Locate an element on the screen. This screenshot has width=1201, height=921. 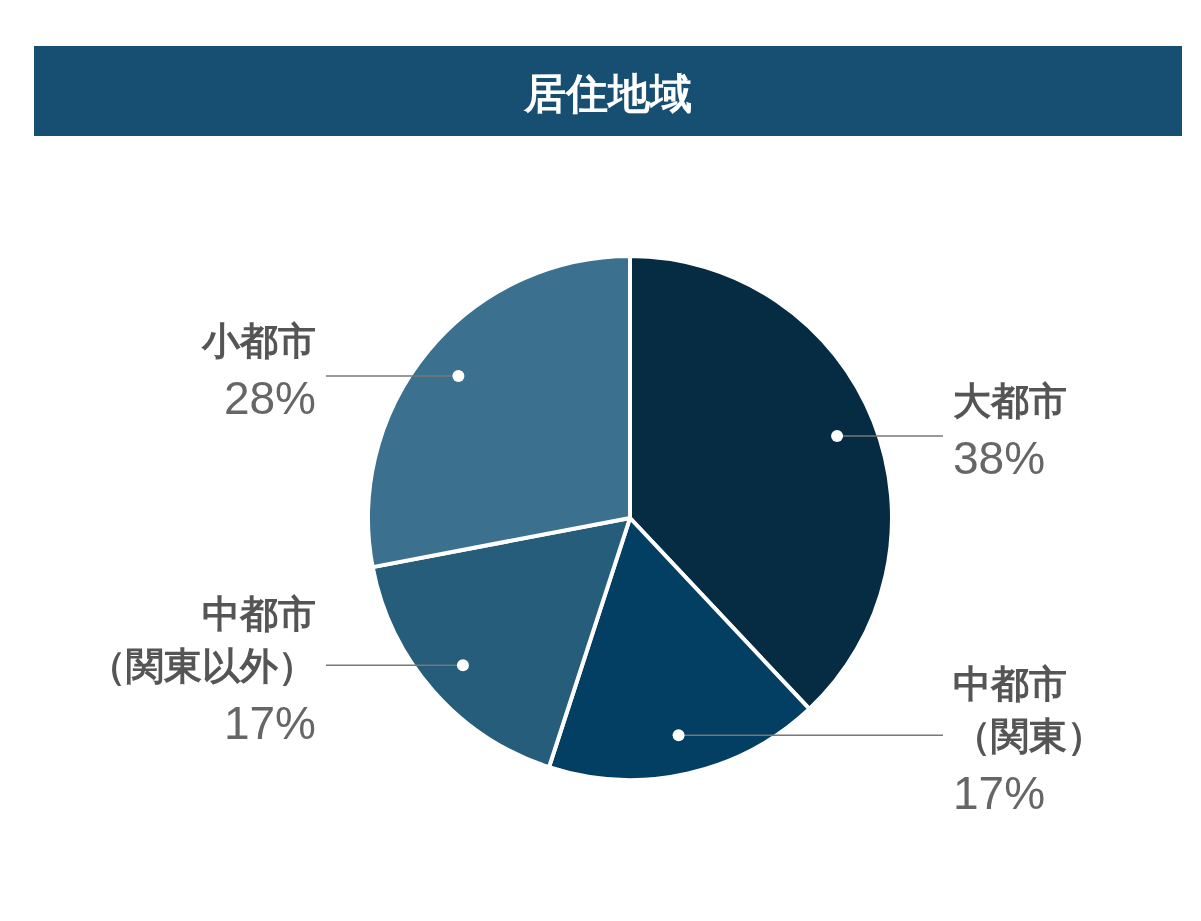
data-label: 28% is located at coordinates (269, 398).